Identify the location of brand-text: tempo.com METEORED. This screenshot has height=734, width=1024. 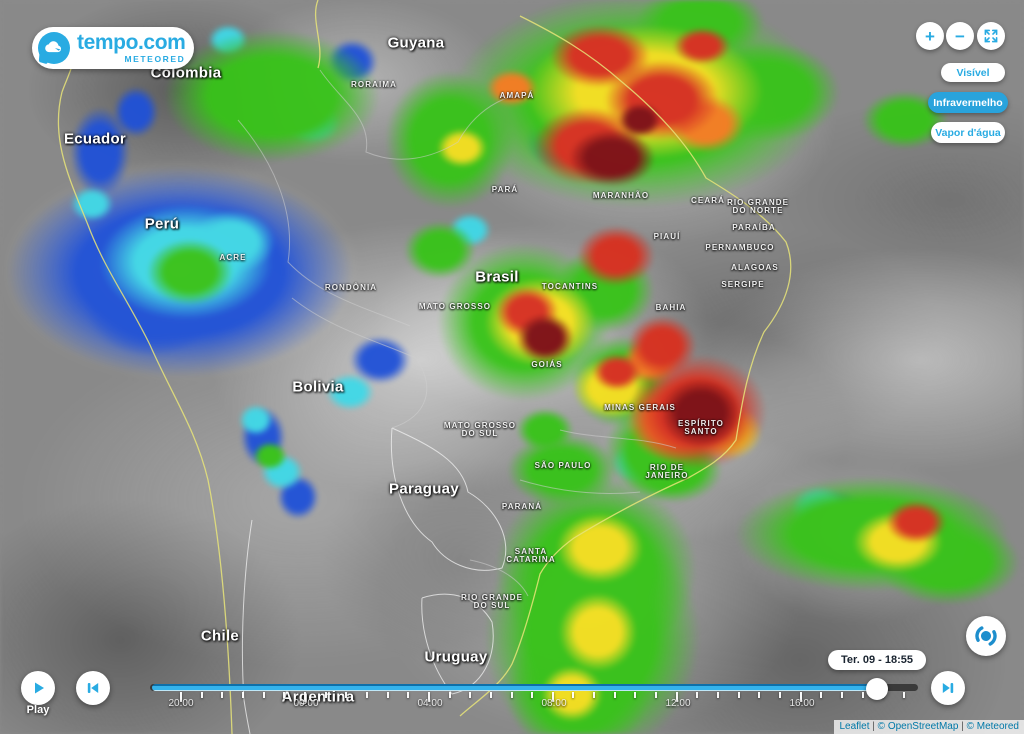
(131, 48).